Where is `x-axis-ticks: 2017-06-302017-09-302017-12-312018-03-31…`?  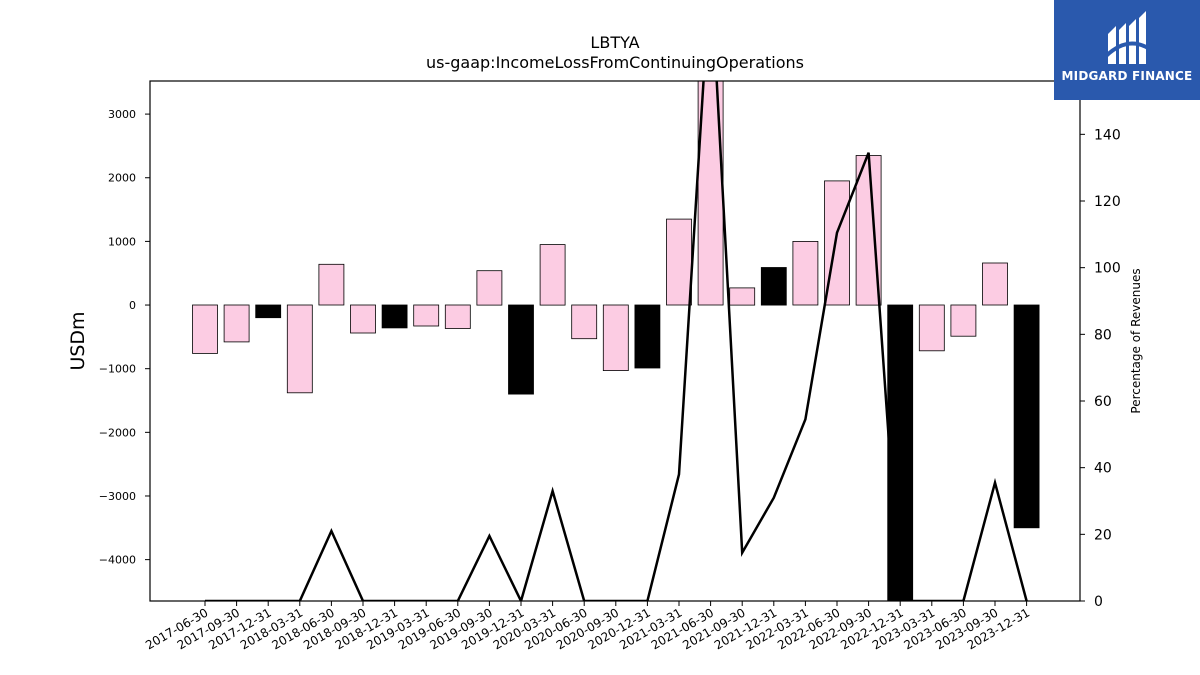 x-axis-ticks: 2017-06-302017-09-302017-12-312018-03-31… is located at coordinates (587, 626).